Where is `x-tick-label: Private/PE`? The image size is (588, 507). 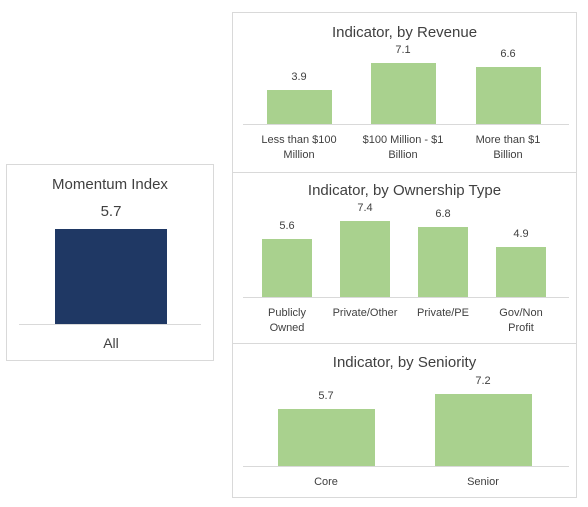 x-tick-label: Private/PE is located at coordinates (443, 313).